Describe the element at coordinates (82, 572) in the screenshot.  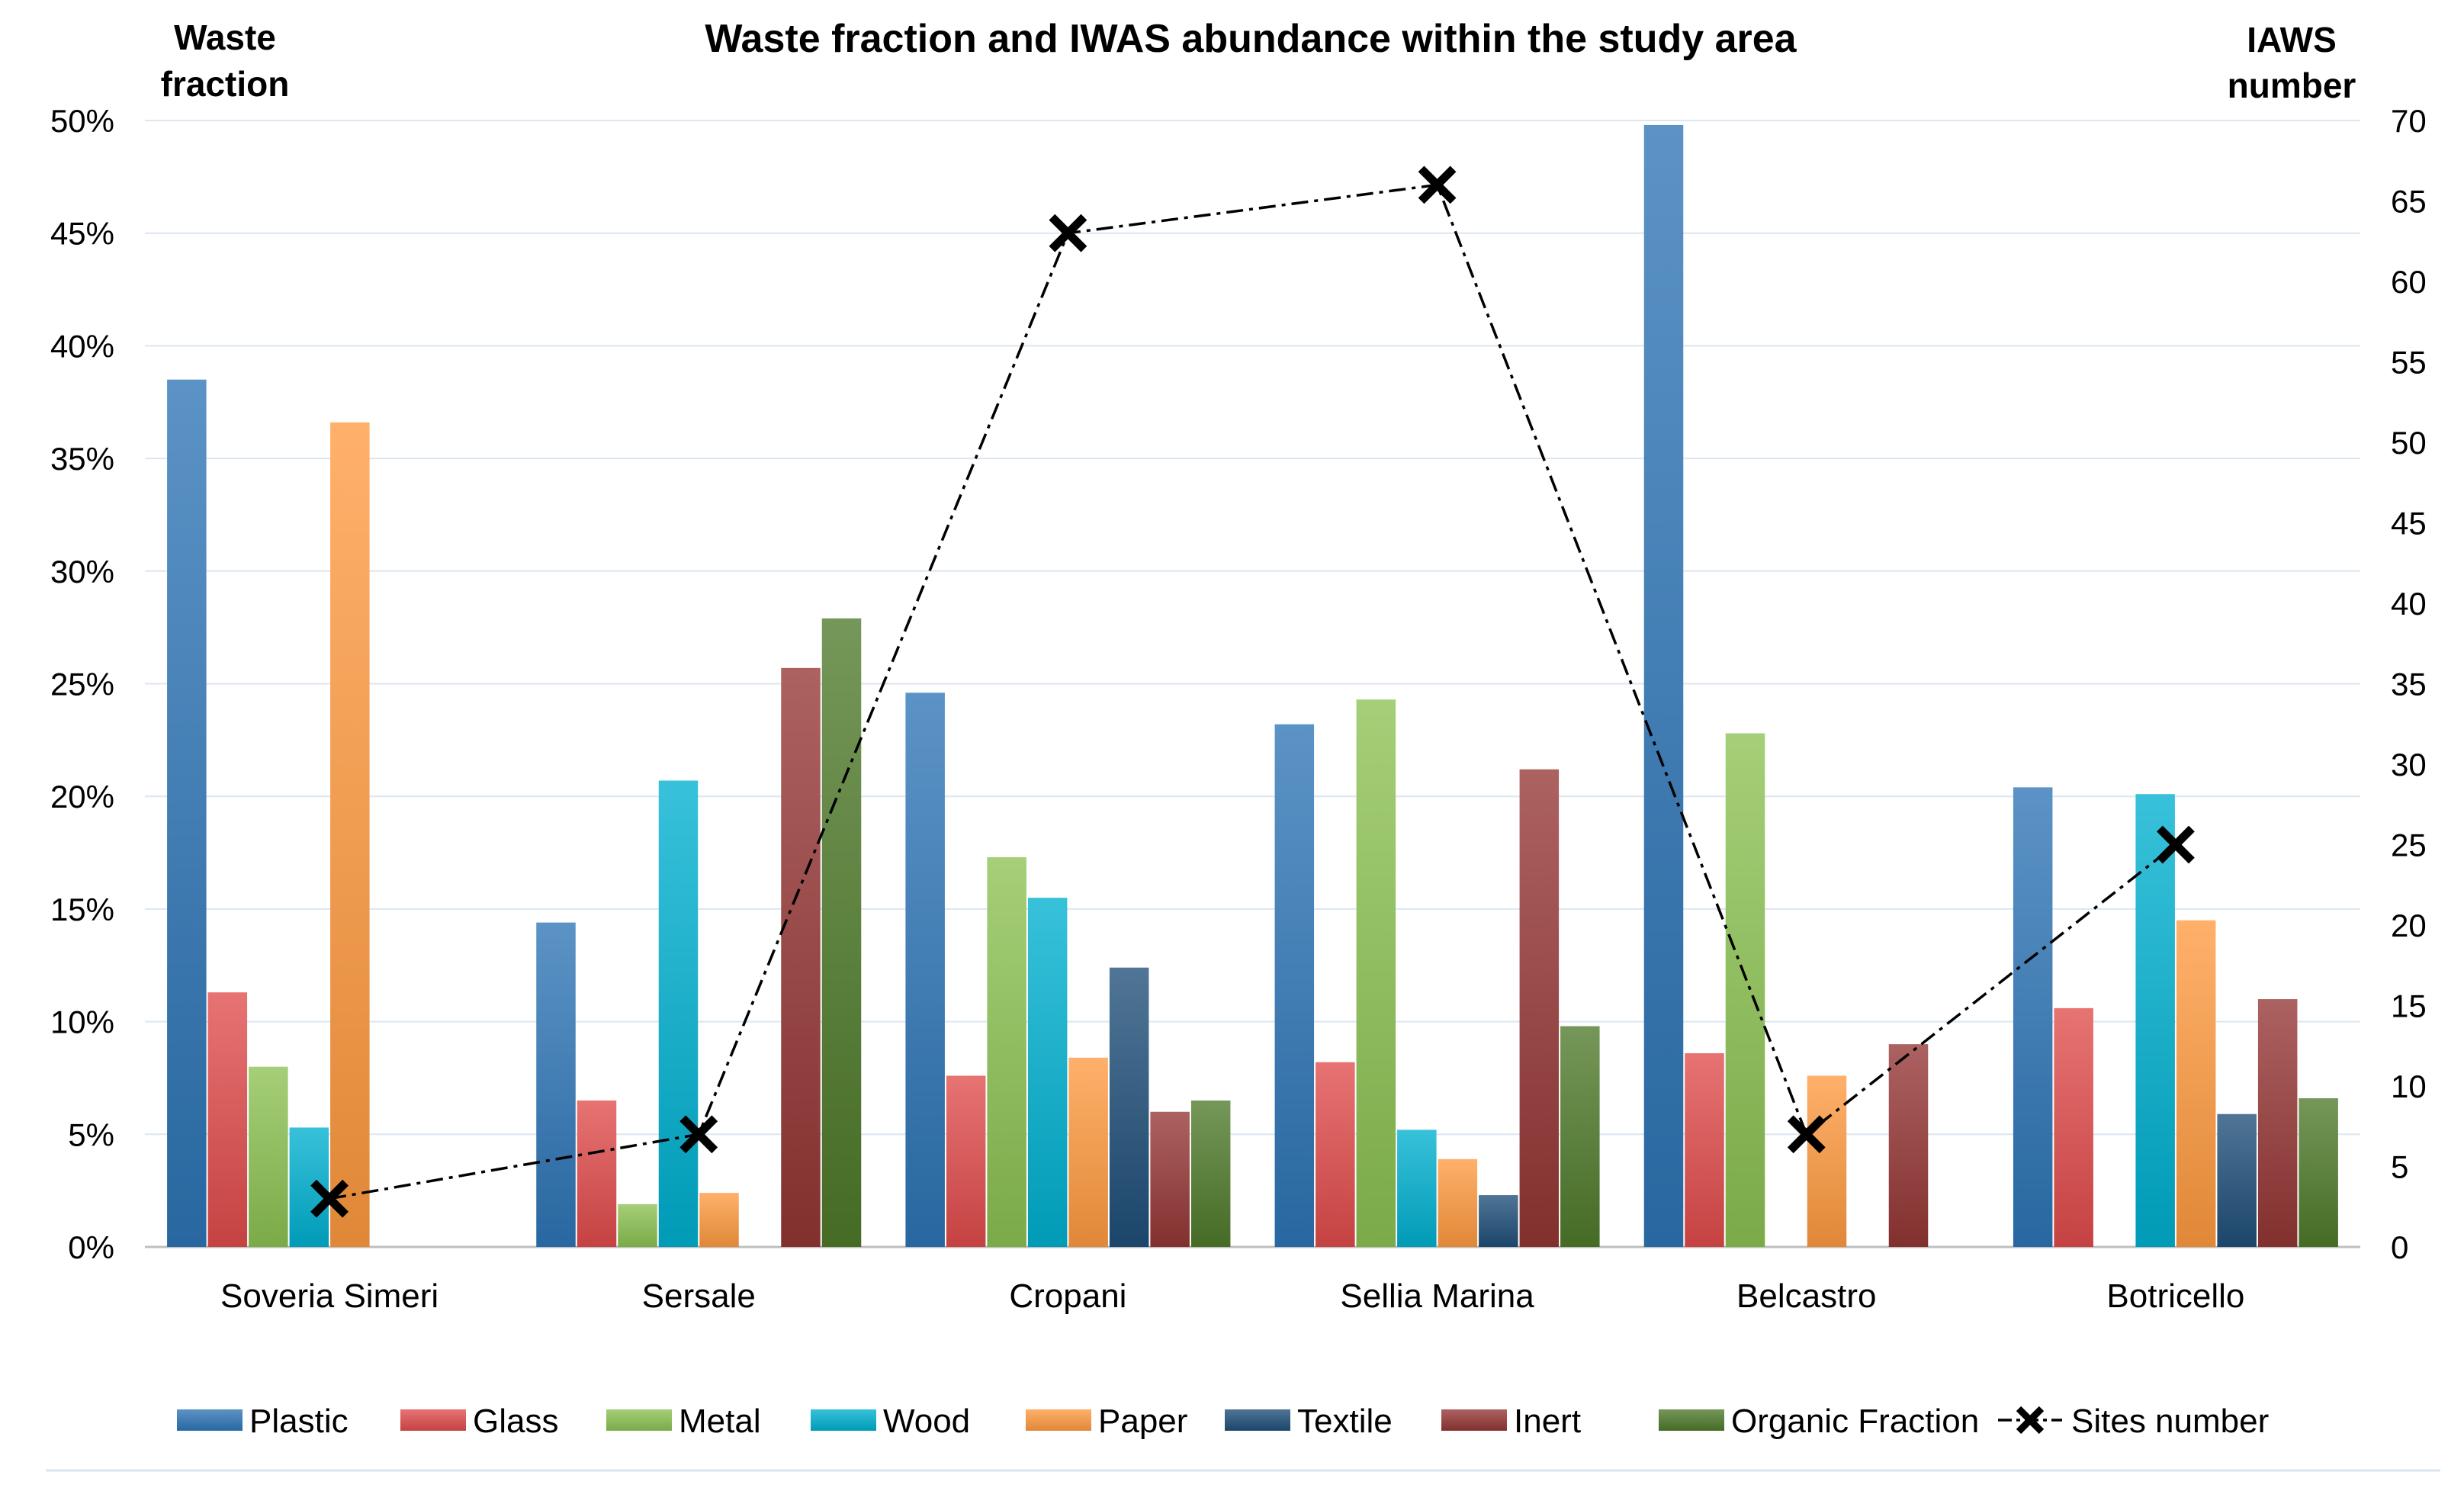
I see `y-left-tick-label: 30%` at that location.